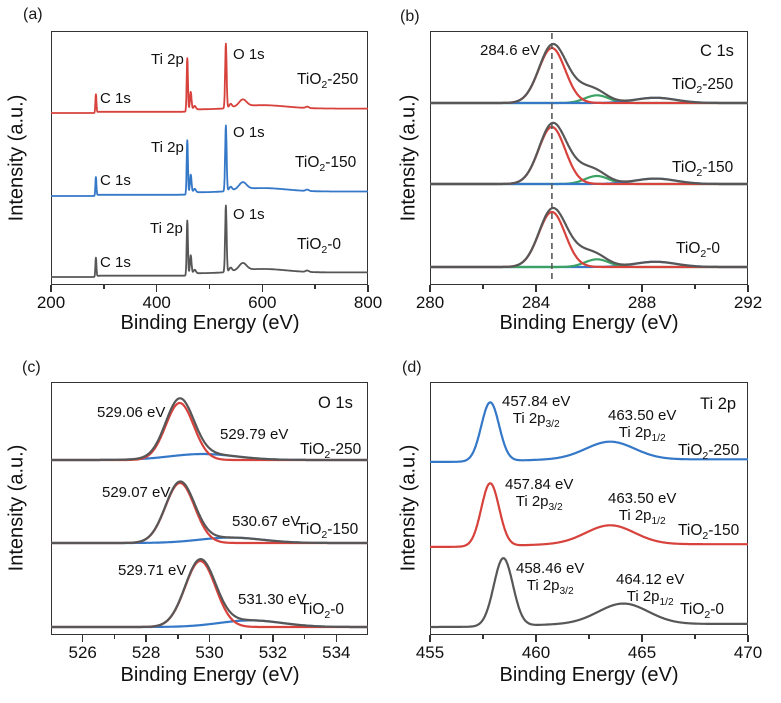 The image size is (781, 703). I want to click on plot-frame-a, so click(209, 158).